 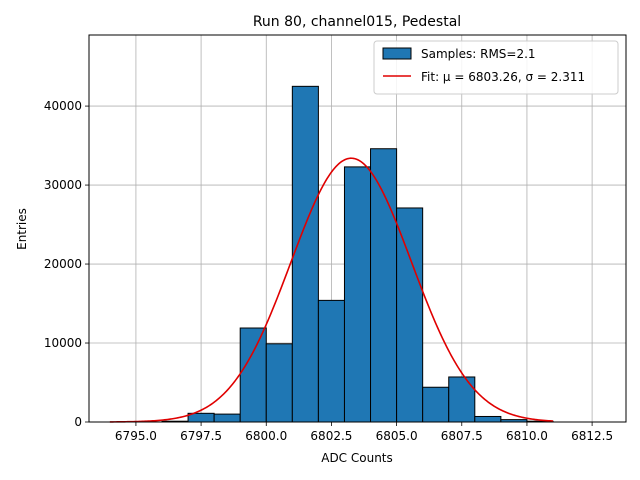 What do you see at coordinates (397, 436) in the screenshot?
I see `x-tick-label: 6805.0` at bounding box center [397, 436].